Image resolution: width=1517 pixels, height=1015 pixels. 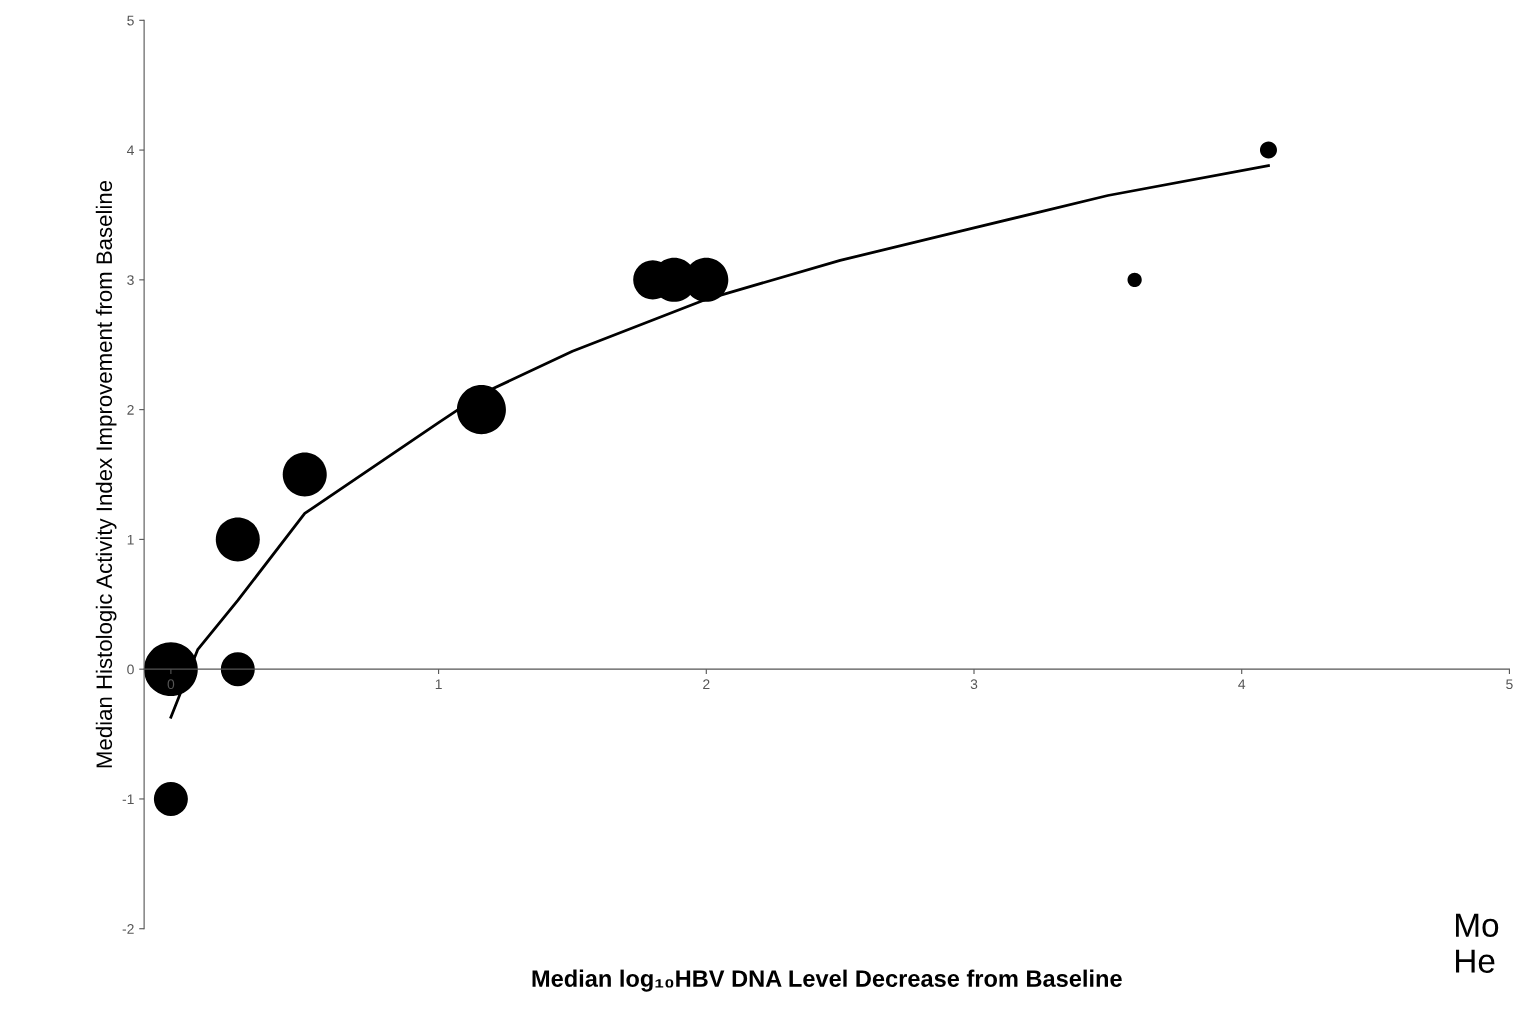 What do you see at coordinates (130, 150) in the screenshot?
I see `y-tick-label: 4` at bounding box center [130, 150].